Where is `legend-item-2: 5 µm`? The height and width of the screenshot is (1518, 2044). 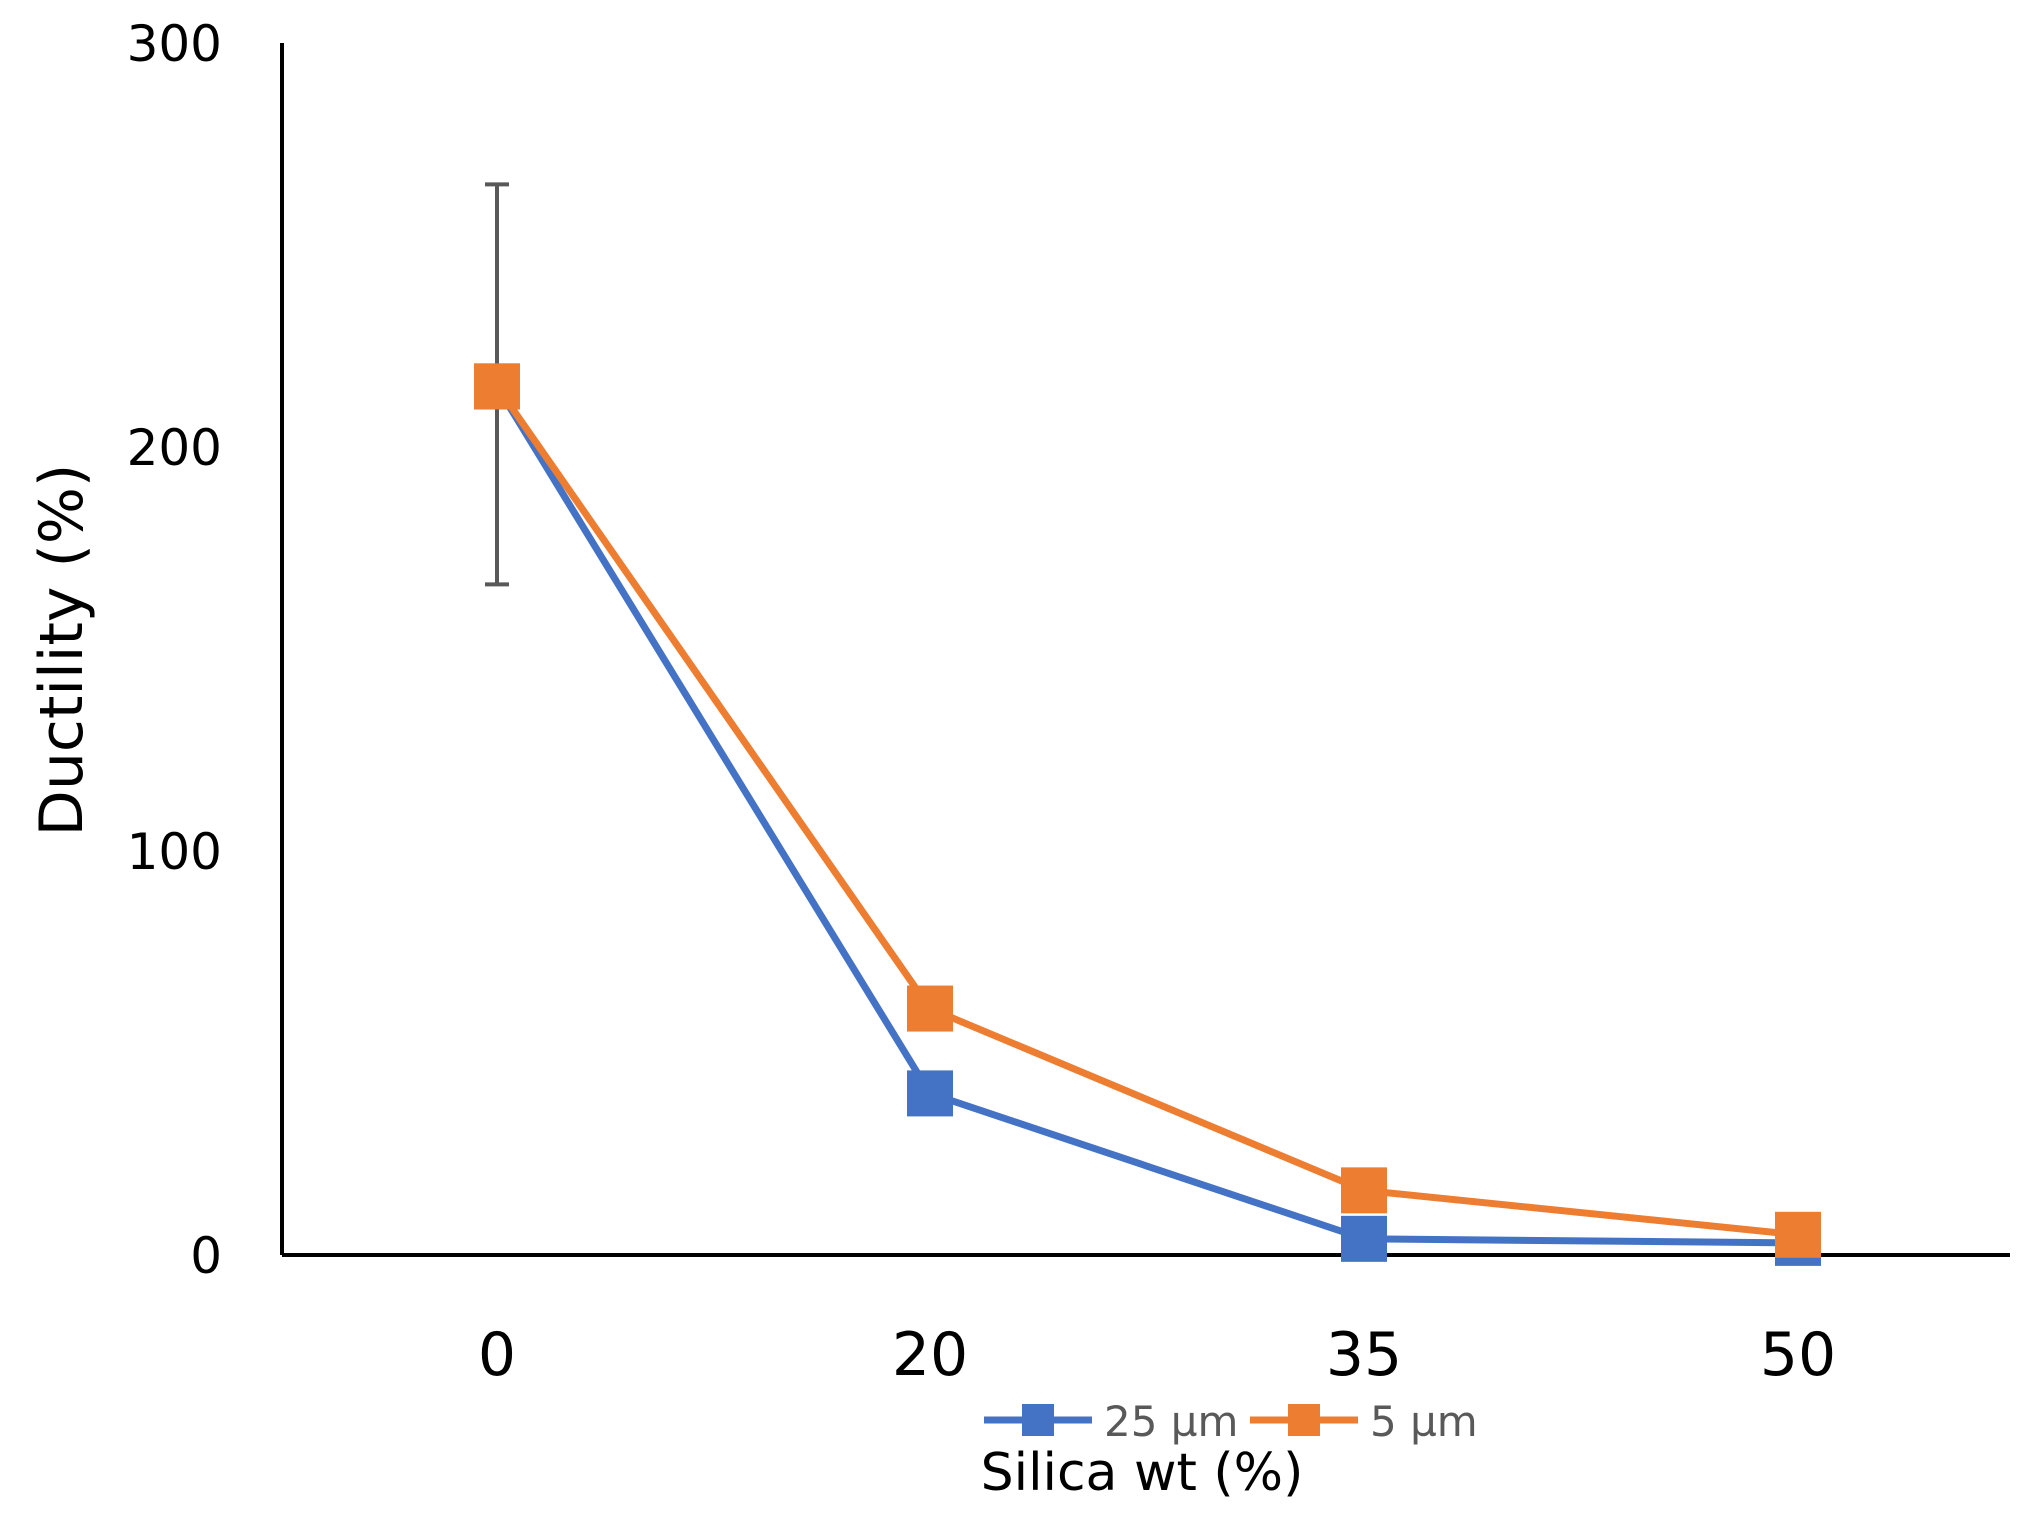
legend-item-2: 5 µm is located at coordinates (1364, 1421).